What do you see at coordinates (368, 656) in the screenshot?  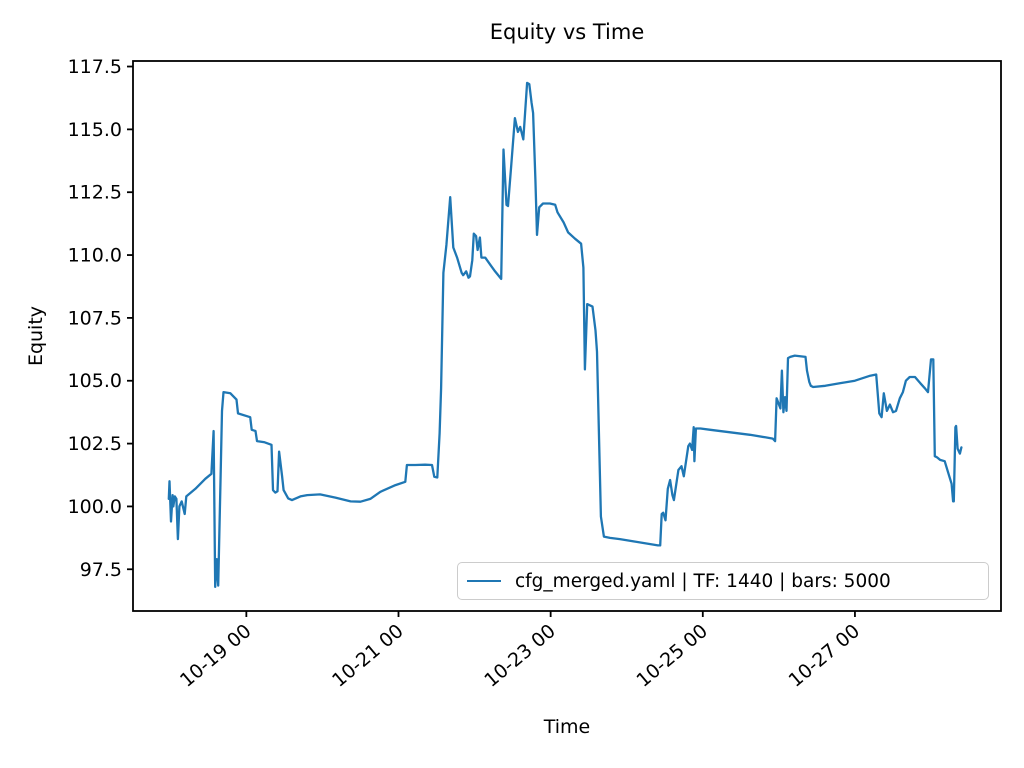 I see `x-tick-label: 10-21 00` at bounding box center [368, 656].